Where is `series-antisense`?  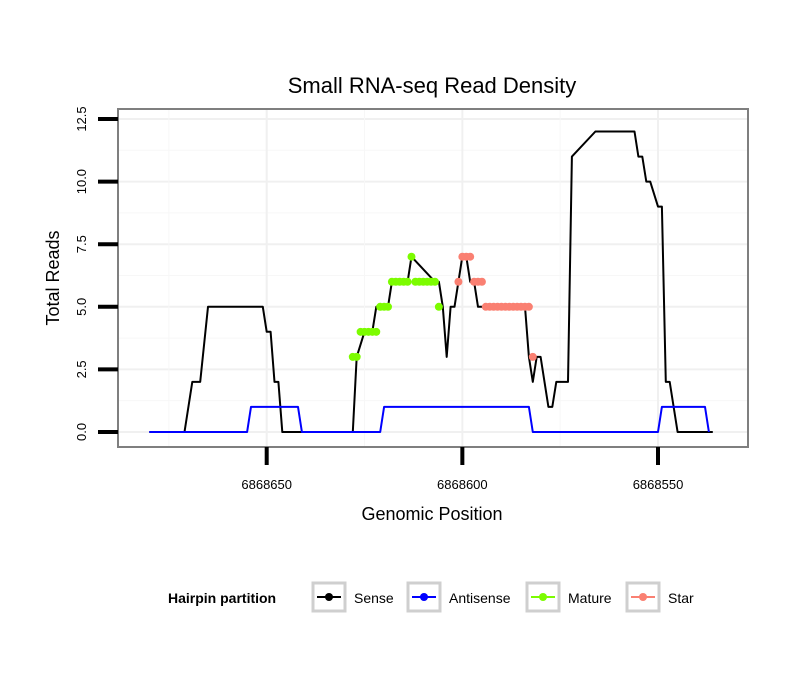
series-antisense is located at coordinates (429, 419).